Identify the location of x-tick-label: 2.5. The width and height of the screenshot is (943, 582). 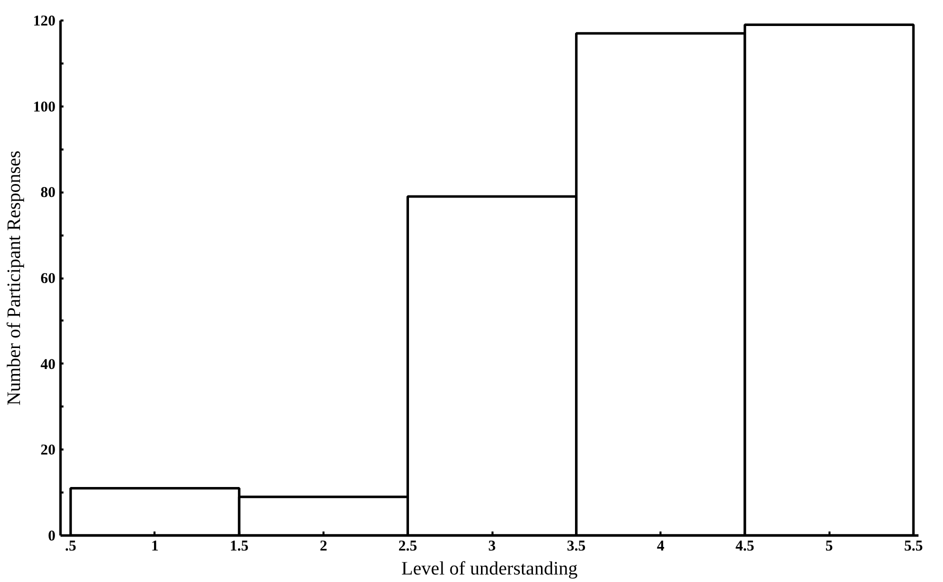
(408, 546).